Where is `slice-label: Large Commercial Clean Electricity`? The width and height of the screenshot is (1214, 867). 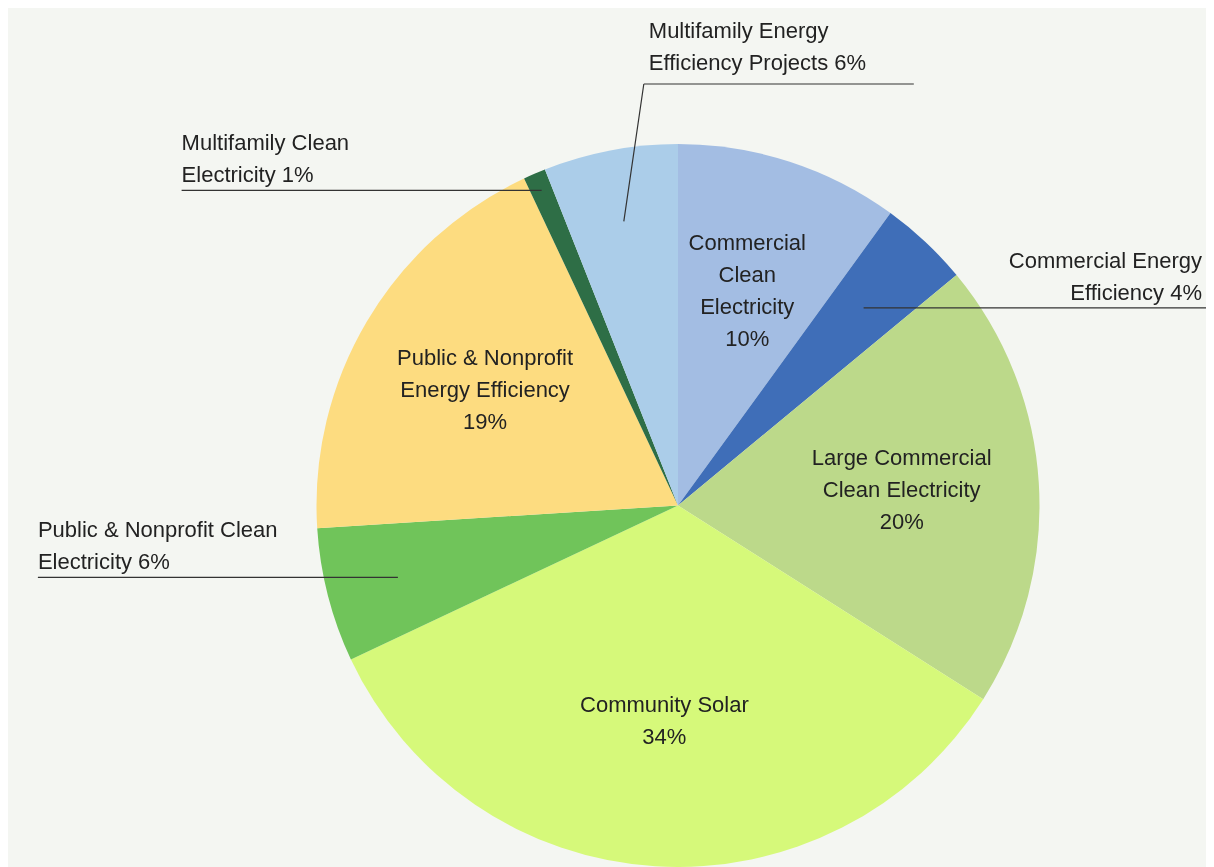
slice-label: Large Commercial Clean Electricity is located at coordinates (901, 474).